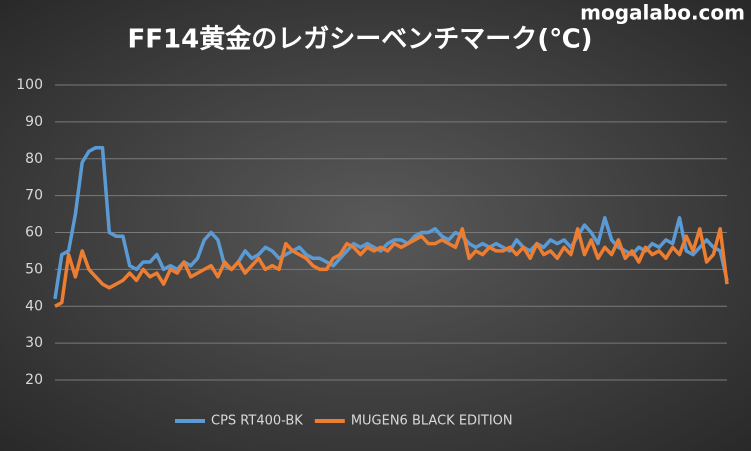  Describe the element at coordinates (257, 421) in the screenshot. I see `legend-label: CPS RT400-BK` at that location.